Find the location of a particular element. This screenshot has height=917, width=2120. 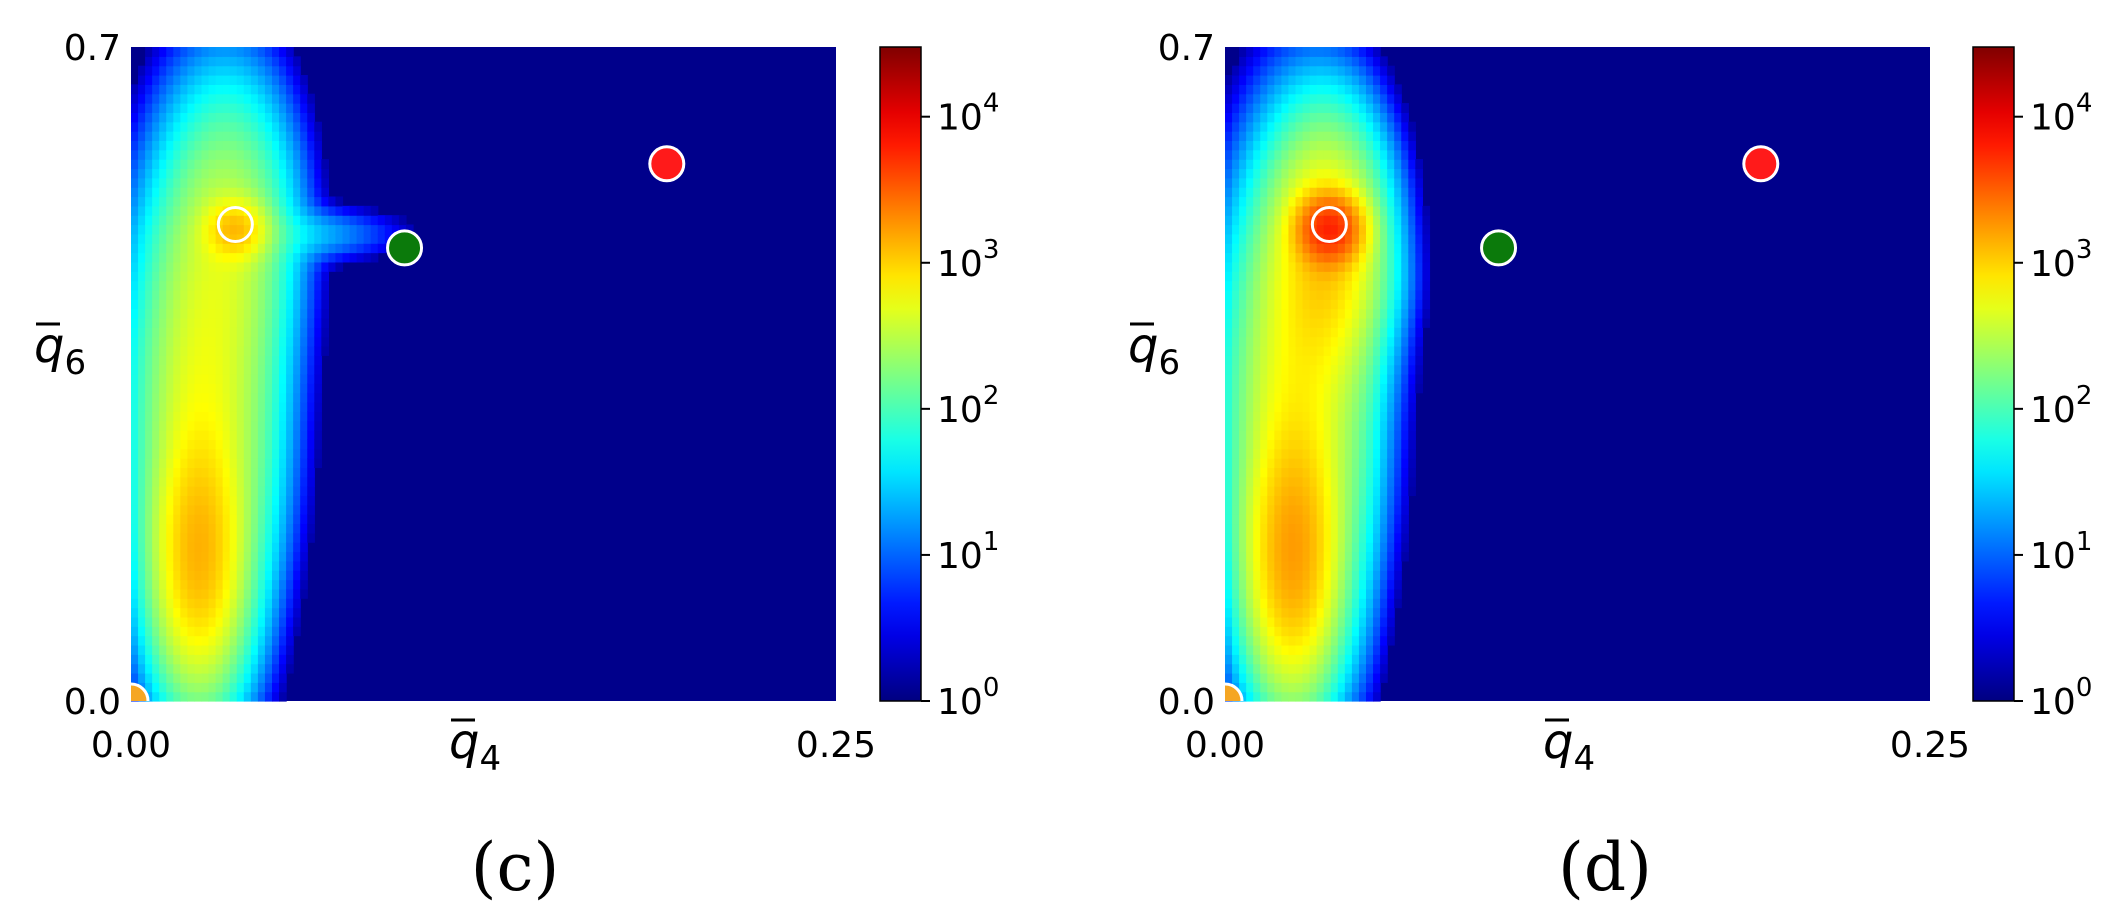

x-axis-label: q4 is located at coordinates (1569, 746).